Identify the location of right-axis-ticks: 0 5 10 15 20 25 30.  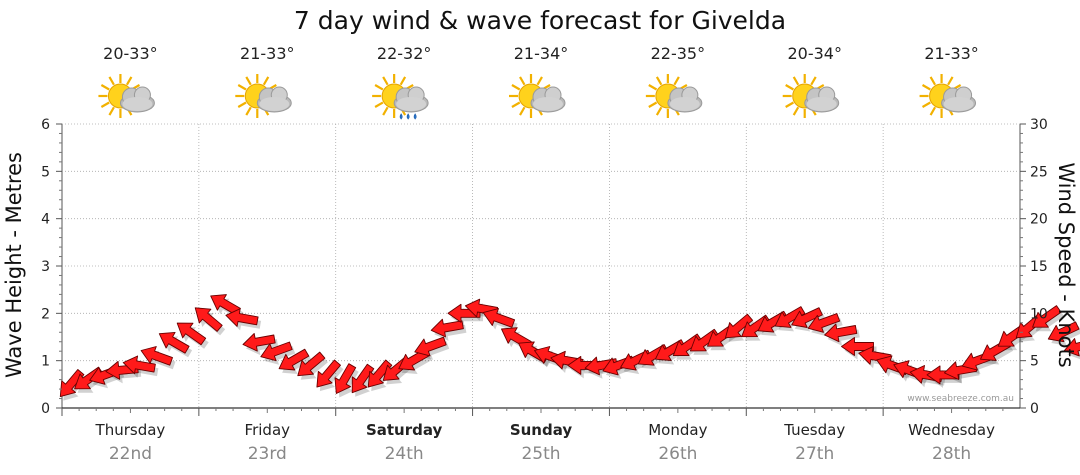
(1034, 267).